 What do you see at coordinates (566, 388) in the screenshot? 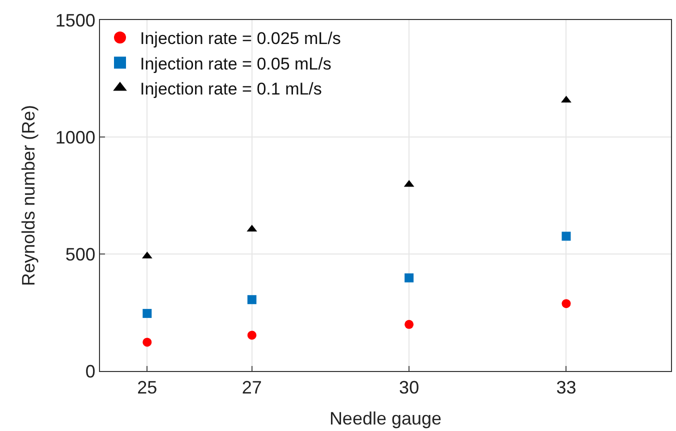
I see `x-tick-label: 33` at bounding box center [566, 388].